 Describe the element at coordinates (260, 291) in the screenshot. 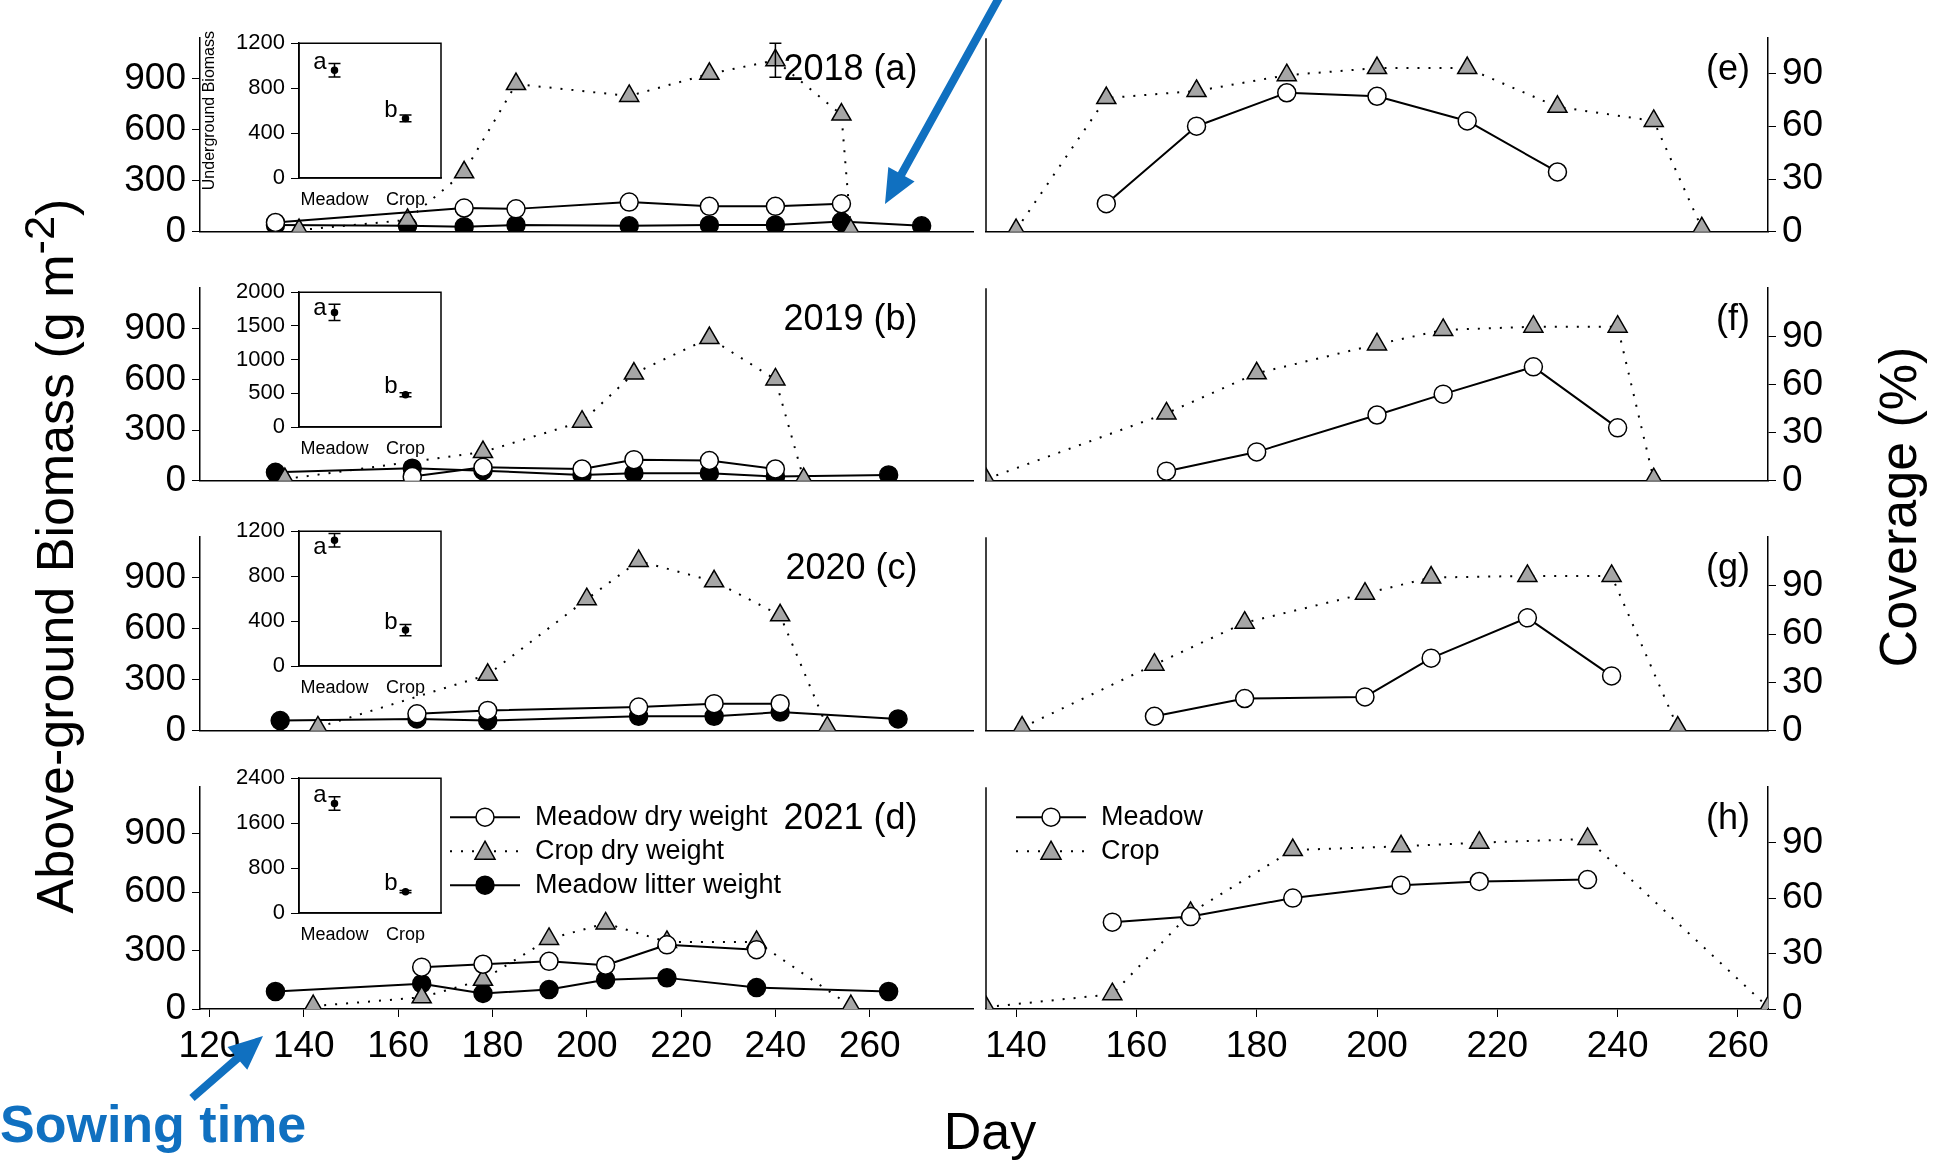

I see `y-tick-label: 2000` at that location.